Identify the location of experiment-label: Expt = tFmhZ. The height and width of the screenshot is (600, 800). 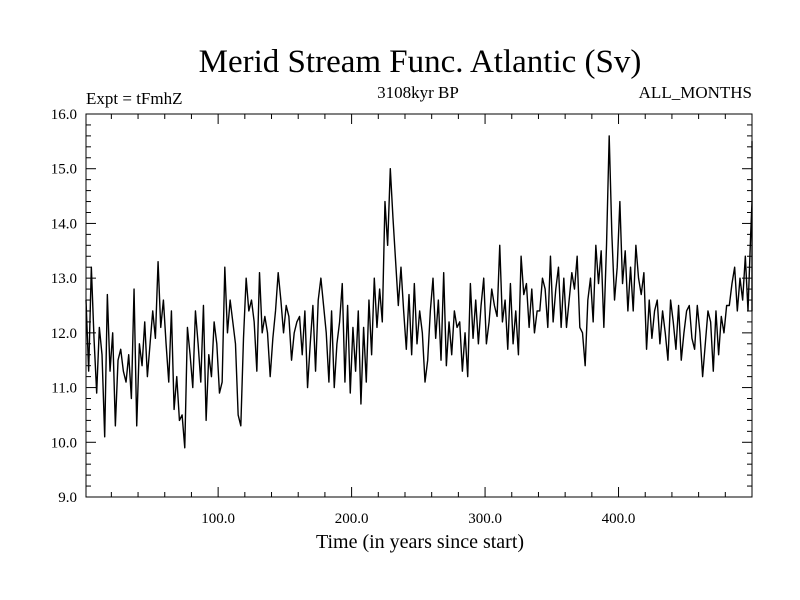
(134, 98).